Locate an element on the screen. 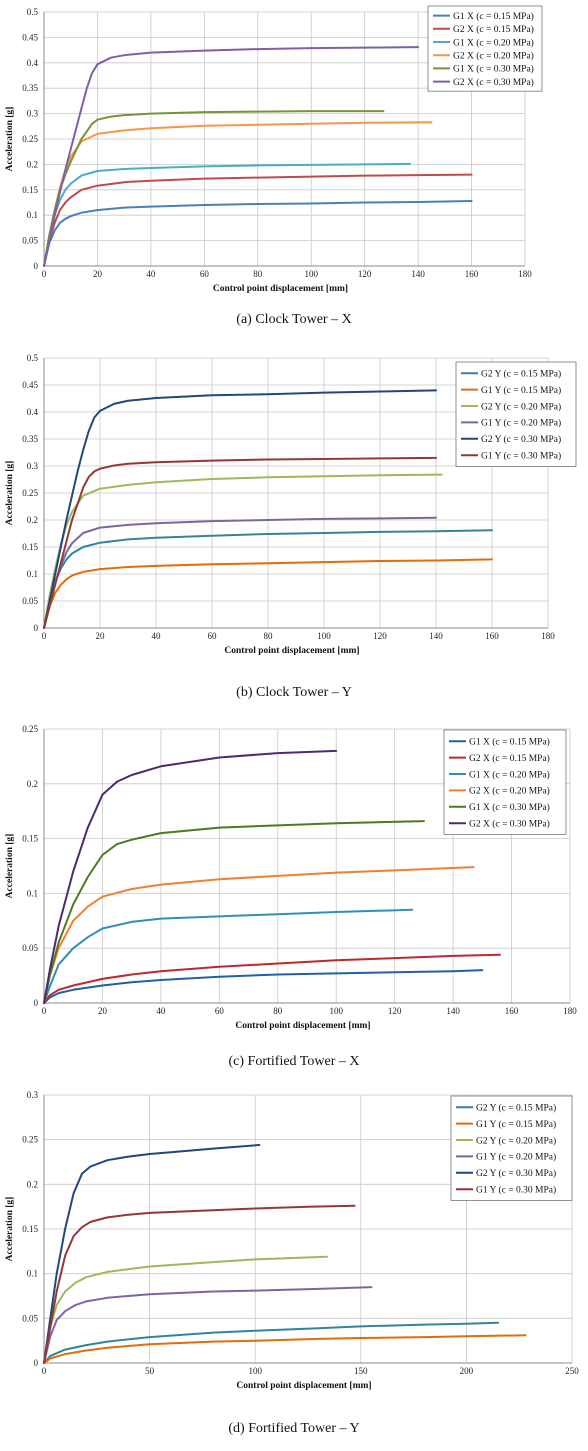  legend-label: G1 X (c = 0.20 MPa) is located at coordinates (493, 42).